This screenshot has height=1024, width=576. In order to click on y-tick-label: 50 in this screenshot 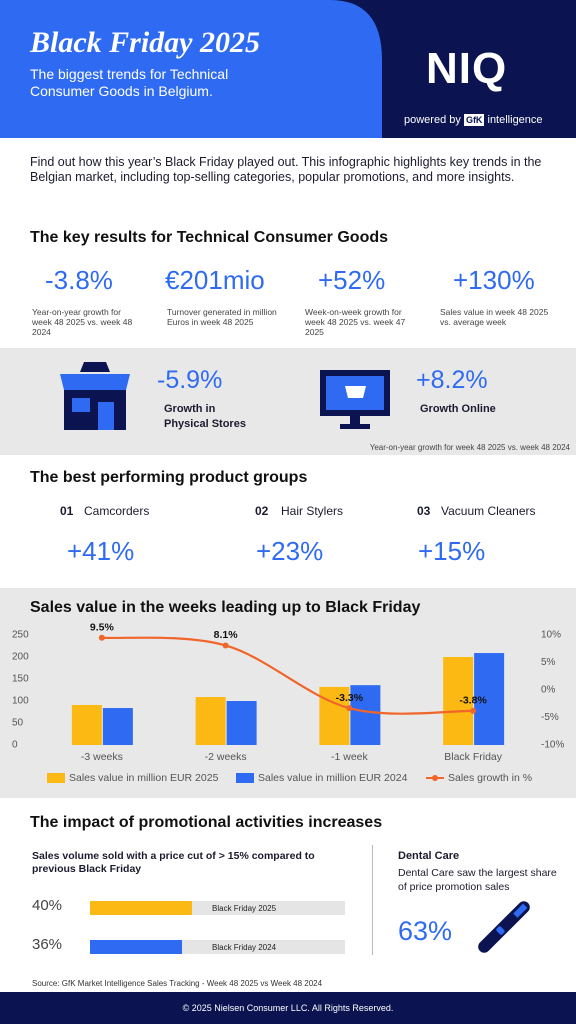, I will do `click(18, 723)`.